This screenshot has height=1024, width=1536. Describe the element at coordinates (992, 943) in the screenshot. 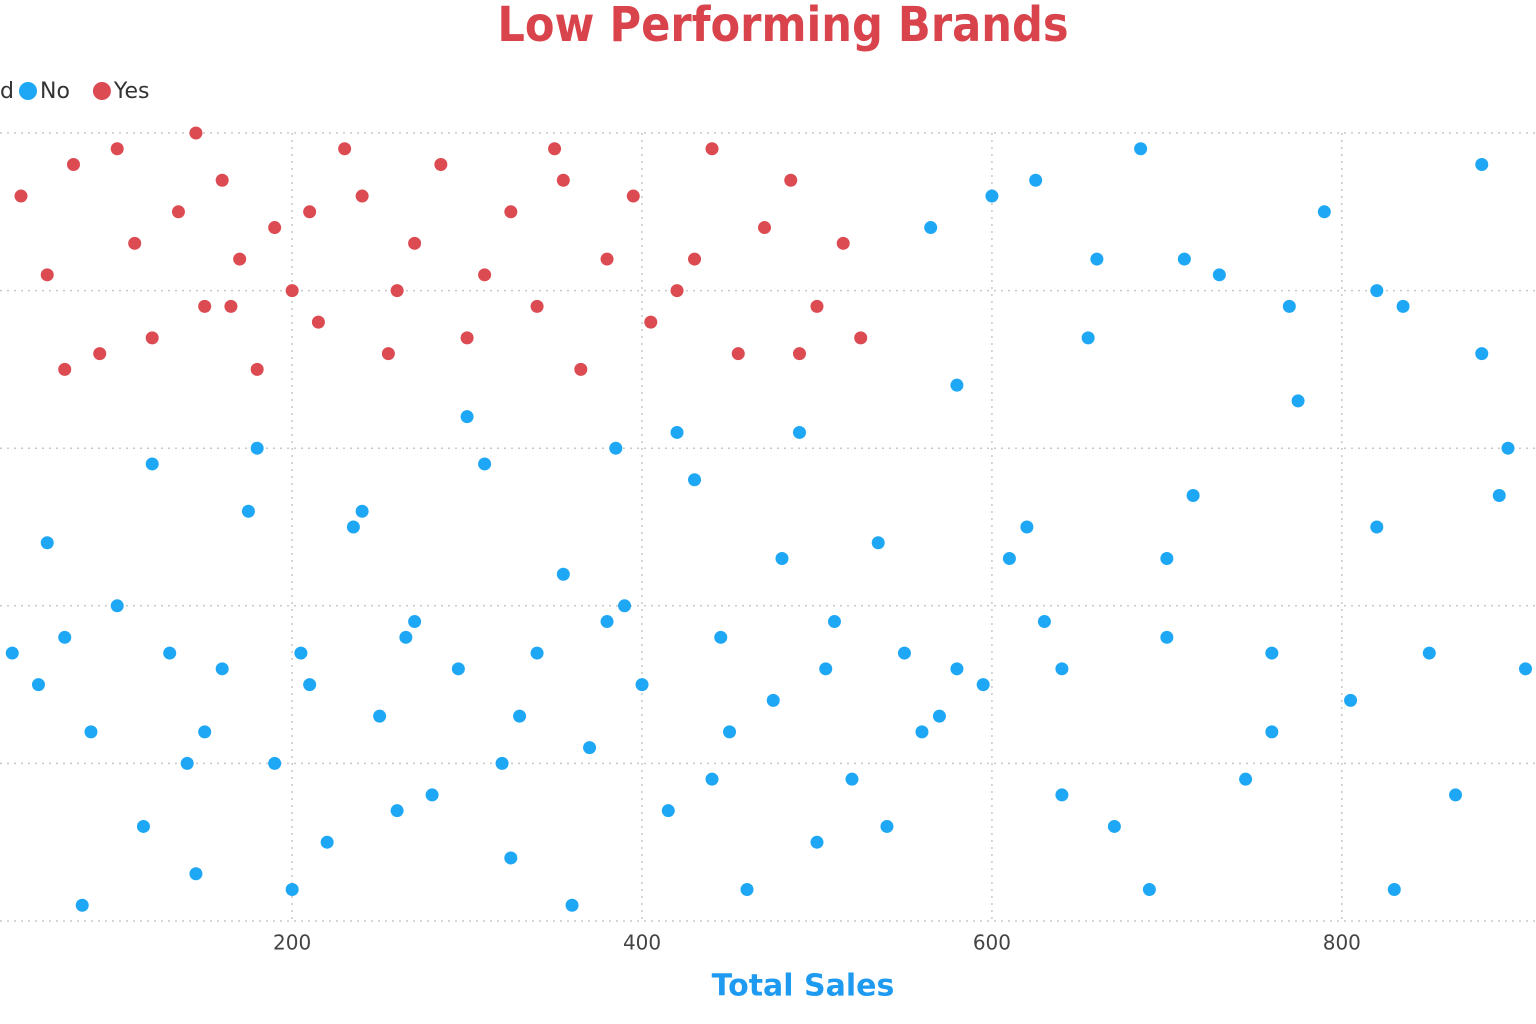

I see `x-tick-label: 600` at that location.